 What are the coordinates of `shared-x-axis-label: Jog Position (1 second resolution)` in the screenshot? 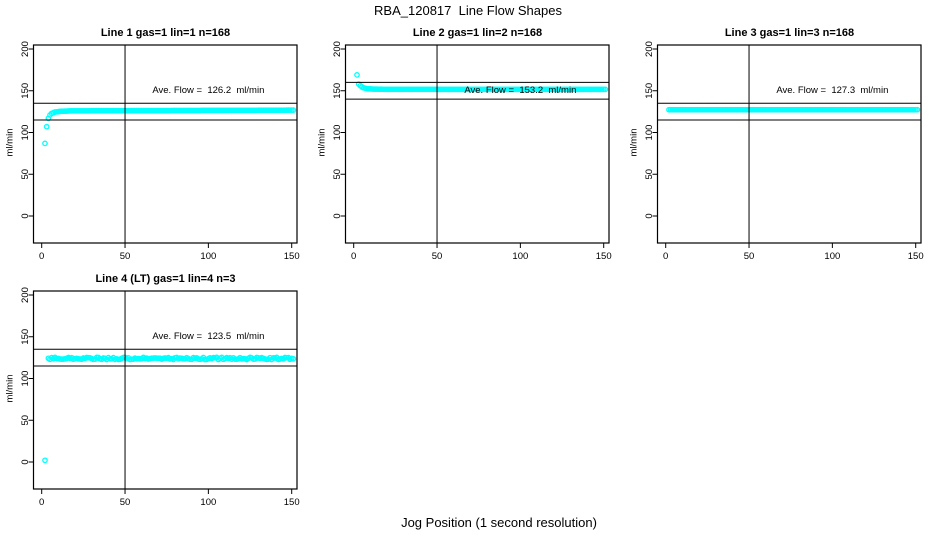 It's located at (499, 522).